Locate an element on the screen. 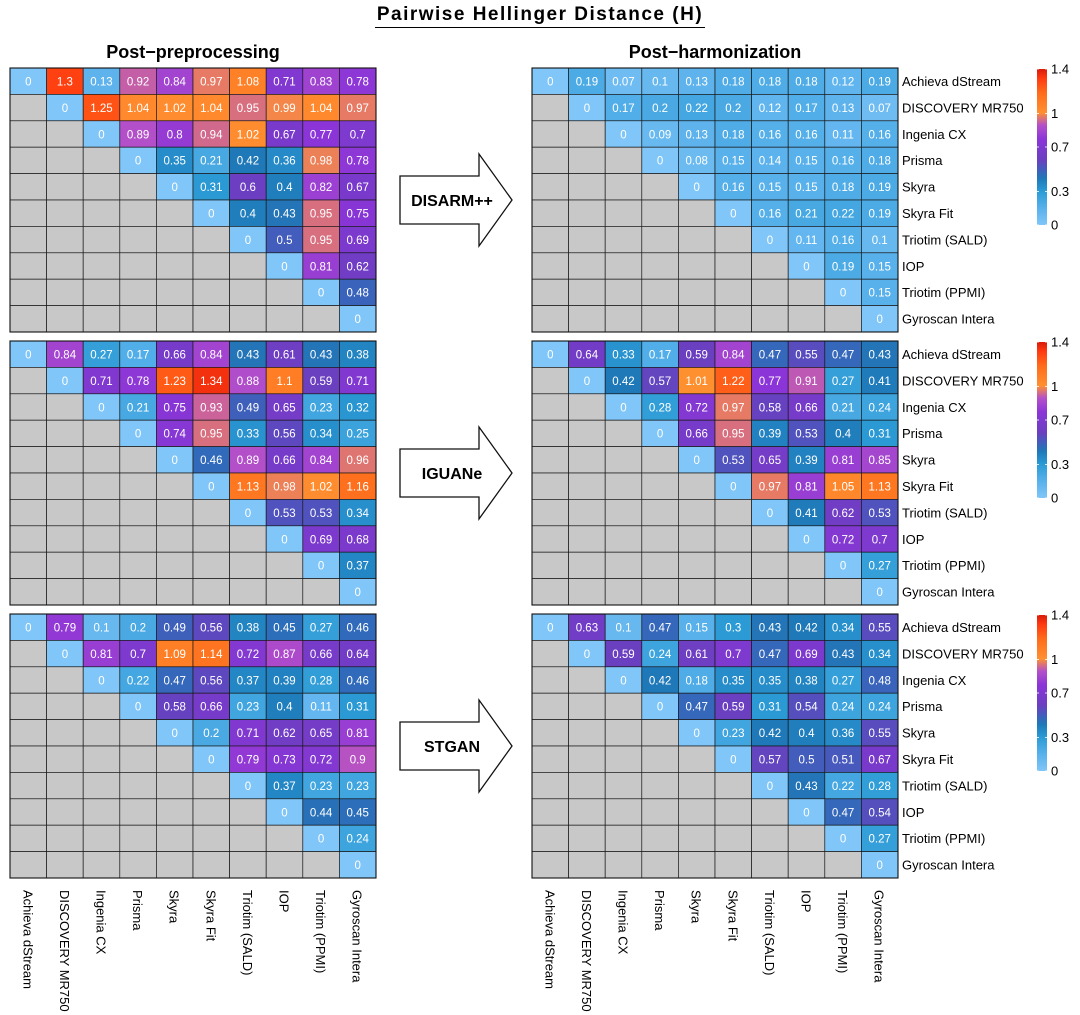 The width and height of the screenshot is (1080, 1015). cell-value-label: 1.16 is located at coordinates (358, 488).